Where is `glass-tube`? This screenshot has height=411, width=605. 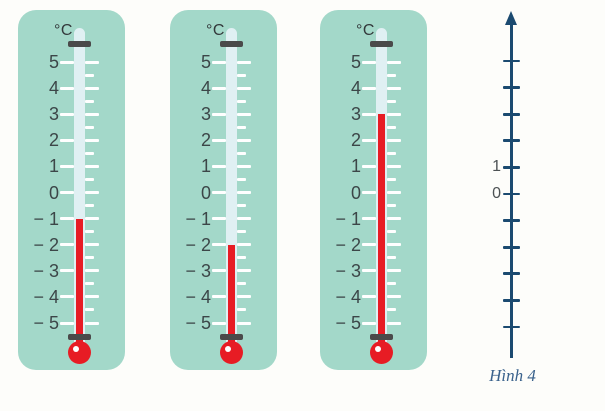
glass-tube is located at coordinates (231, 190).